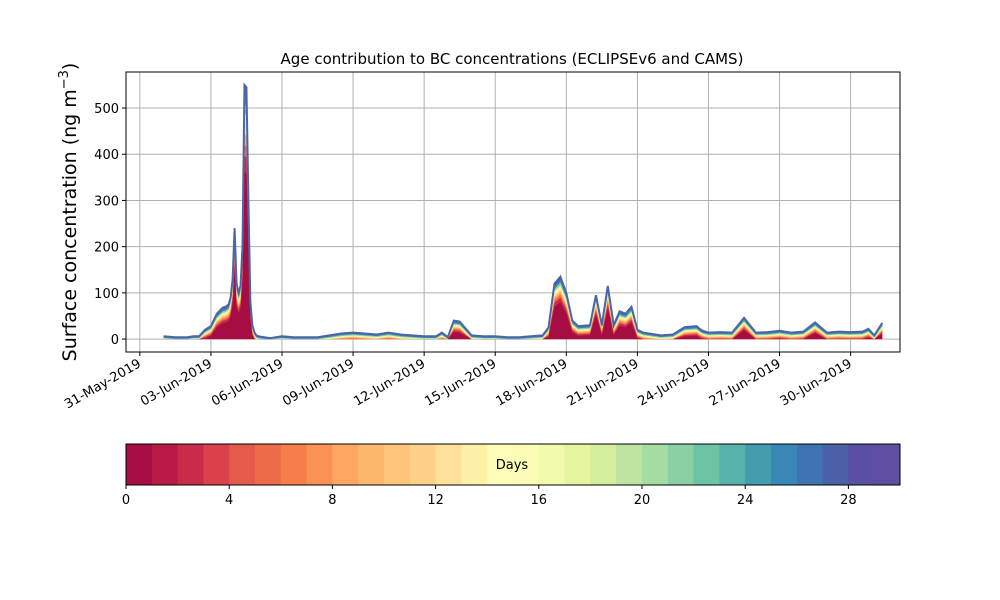 This screenshot has width=1000, height=600. I want to click on x-tick-label: 12-Jun-2019, so click(389, 382).